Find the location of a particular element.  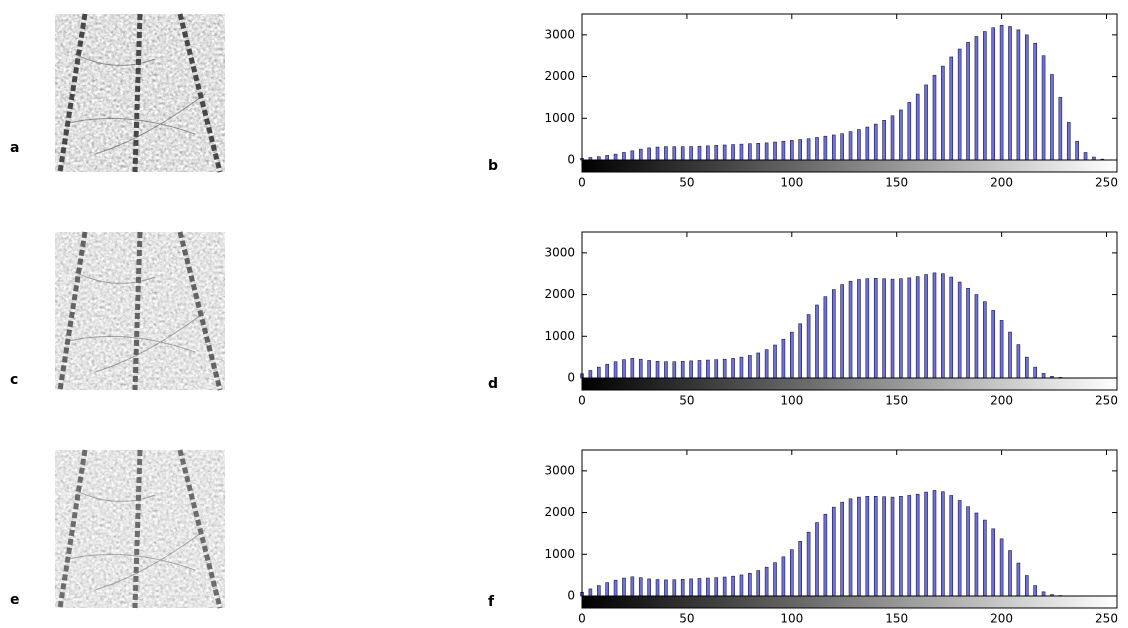

image-label: c is located at coordinates (14, 380).